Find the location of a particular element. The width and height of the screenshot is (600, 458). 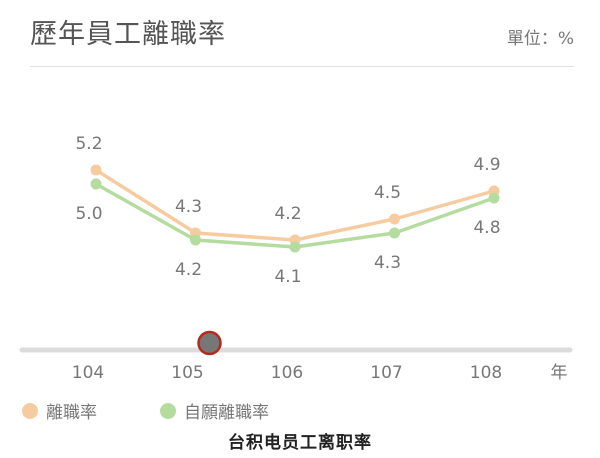

x-tick-label-108: 108 is located at coordinates (486, 373).